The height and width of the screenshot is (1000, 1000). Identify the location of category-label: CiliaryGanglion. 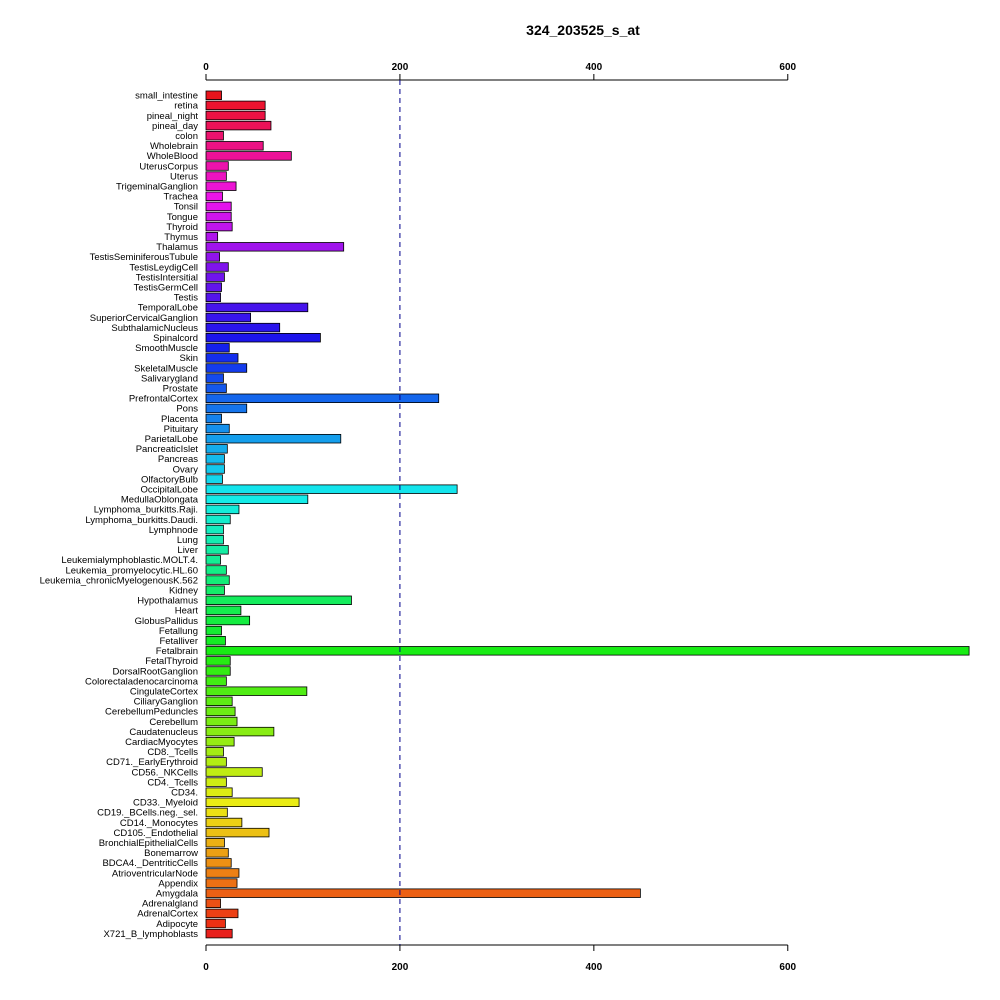
(166, 702).